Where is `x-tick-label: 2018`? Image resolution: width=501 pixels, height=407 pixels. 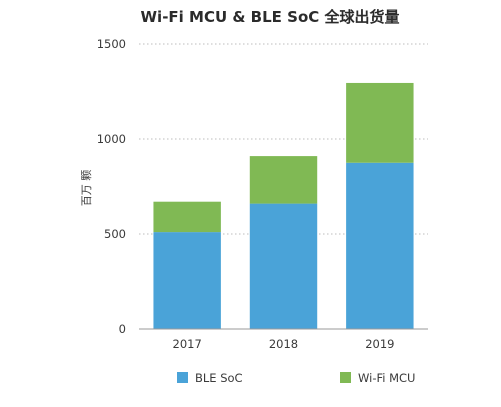
x-tick-label: 2018 is located at coordinates (283, 344).